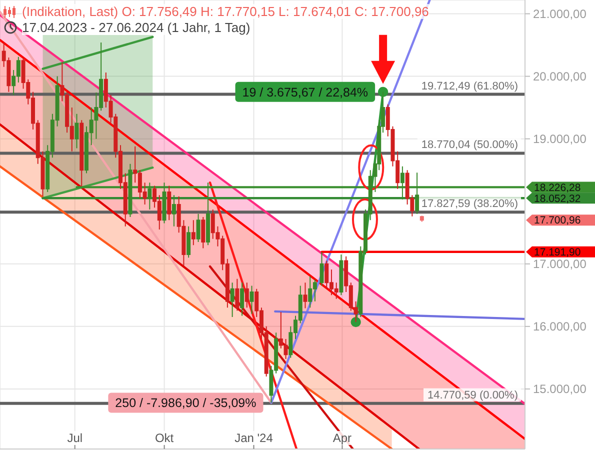 The width and height of the screenshot is (595, 450). What do you see at coordinates (185, 403) in the screenshot?
I see `annotation: 250 / -7.986,90 / -35,09%` at bounding box center [185, 403].